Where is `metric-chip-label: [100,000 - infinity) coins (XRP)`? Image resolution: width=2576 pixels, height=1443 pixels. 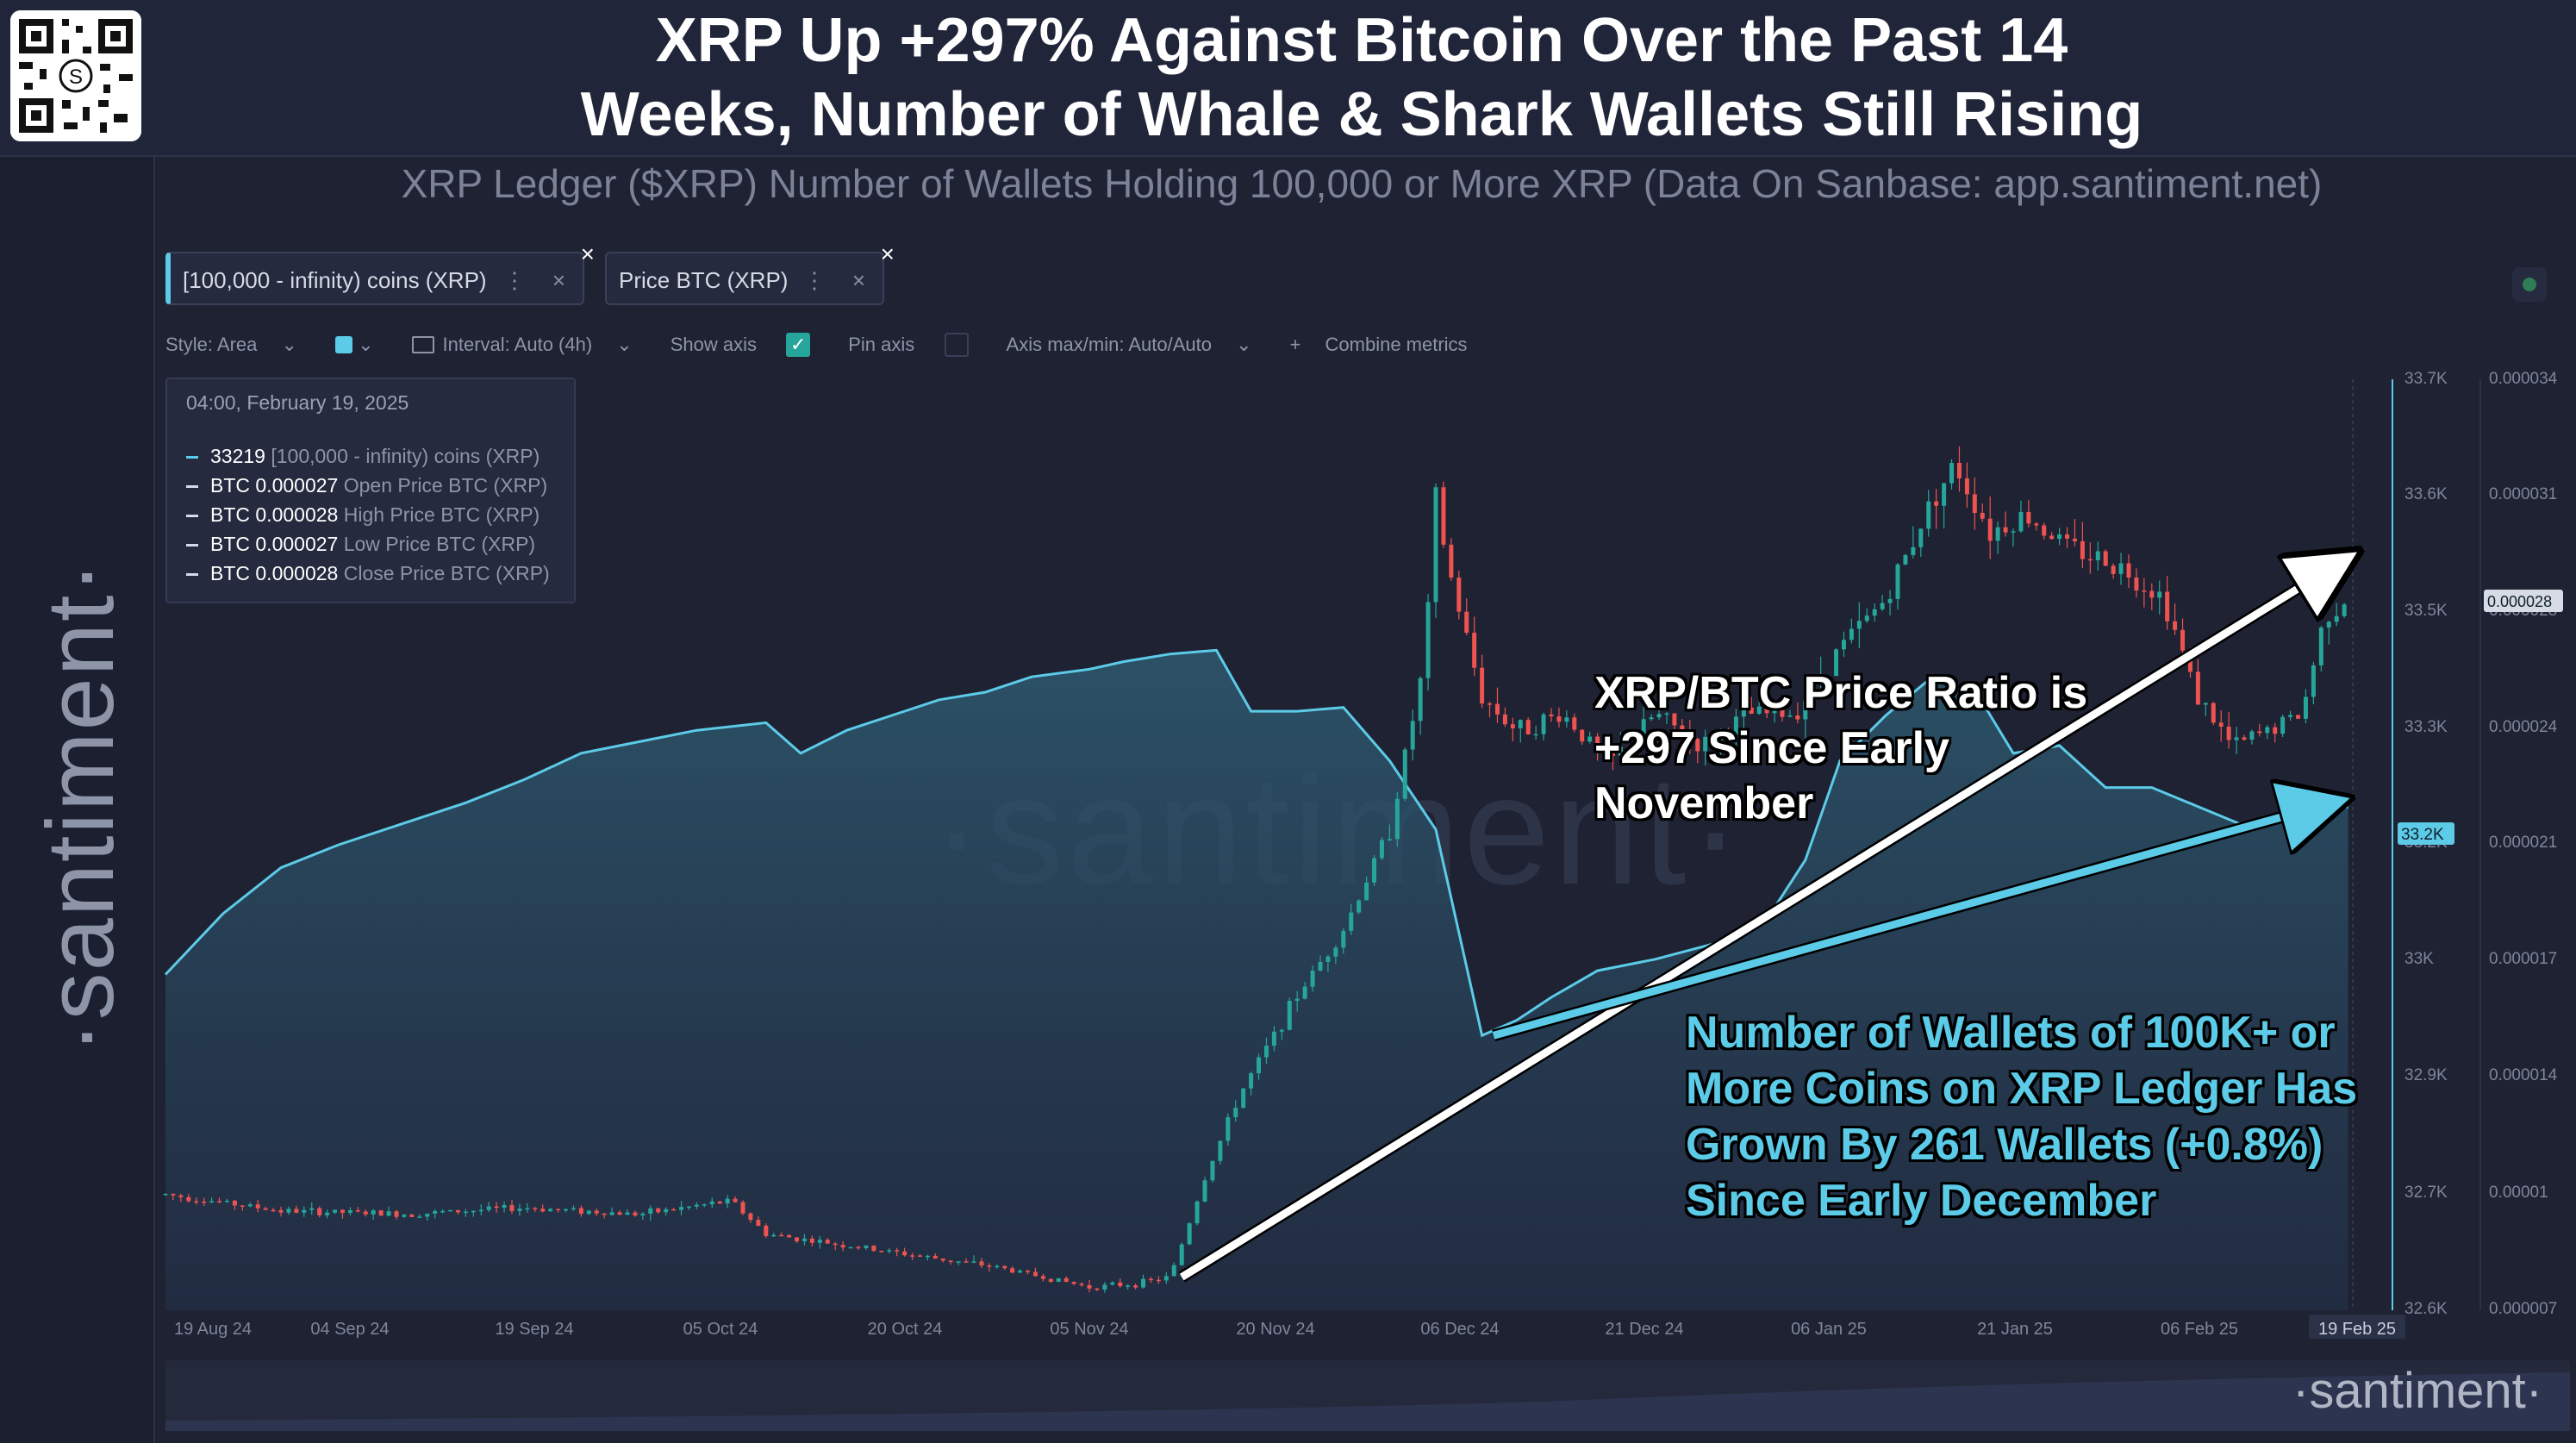
metric-chip-label: [100,000 - infinity) coins (XRP) is located at coordinates (335, 280).